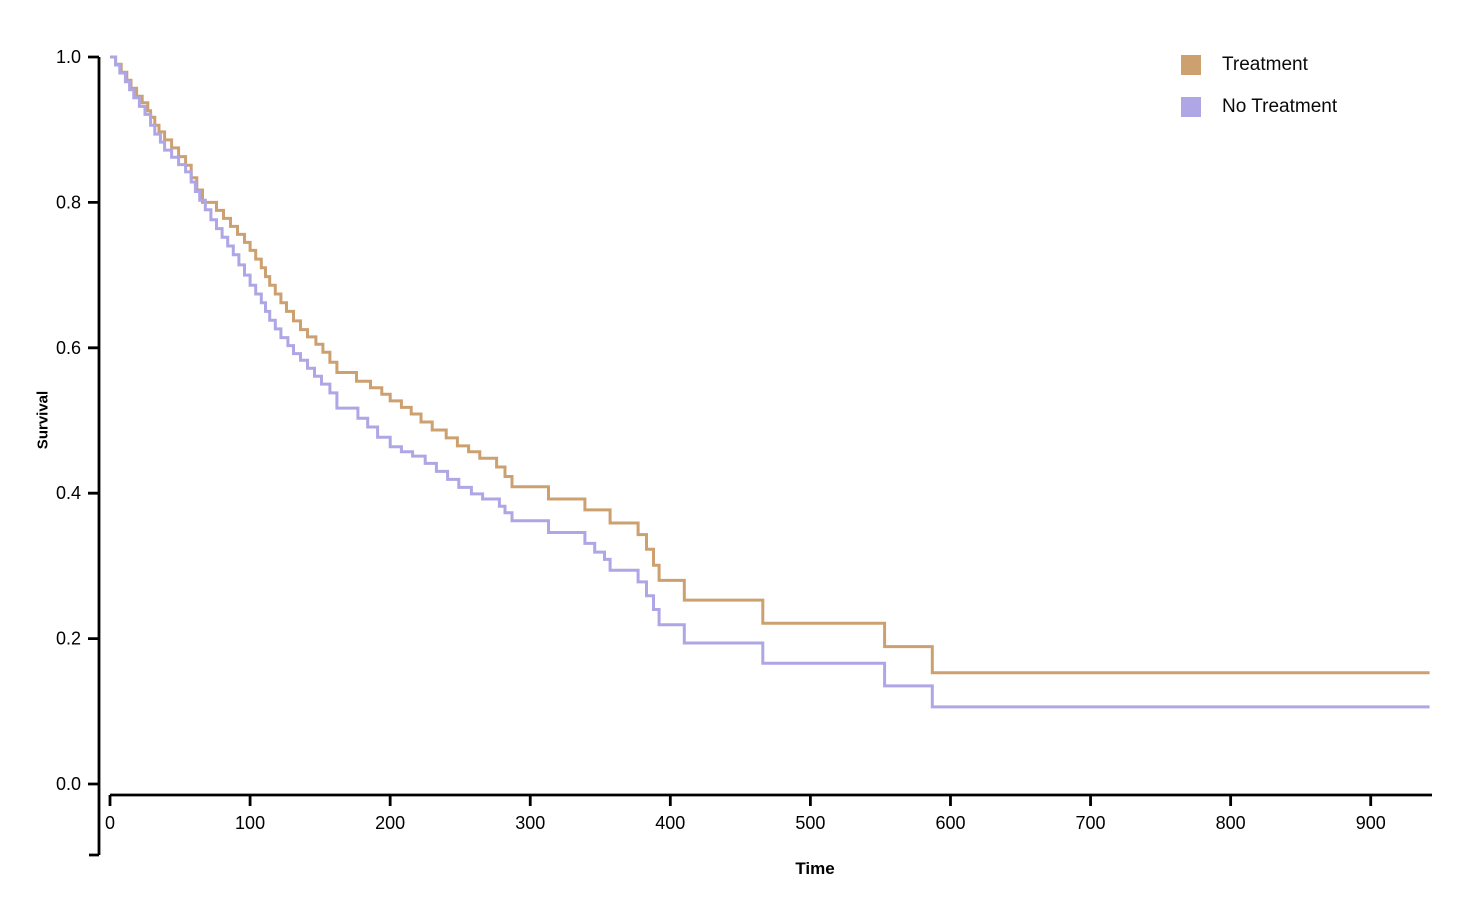 The height and width of the screenshot is (902, 1480). Describe the element at coordinates (1191, 65) in the screenshot. I see `legend-swatch-treatment-icon` at that location.